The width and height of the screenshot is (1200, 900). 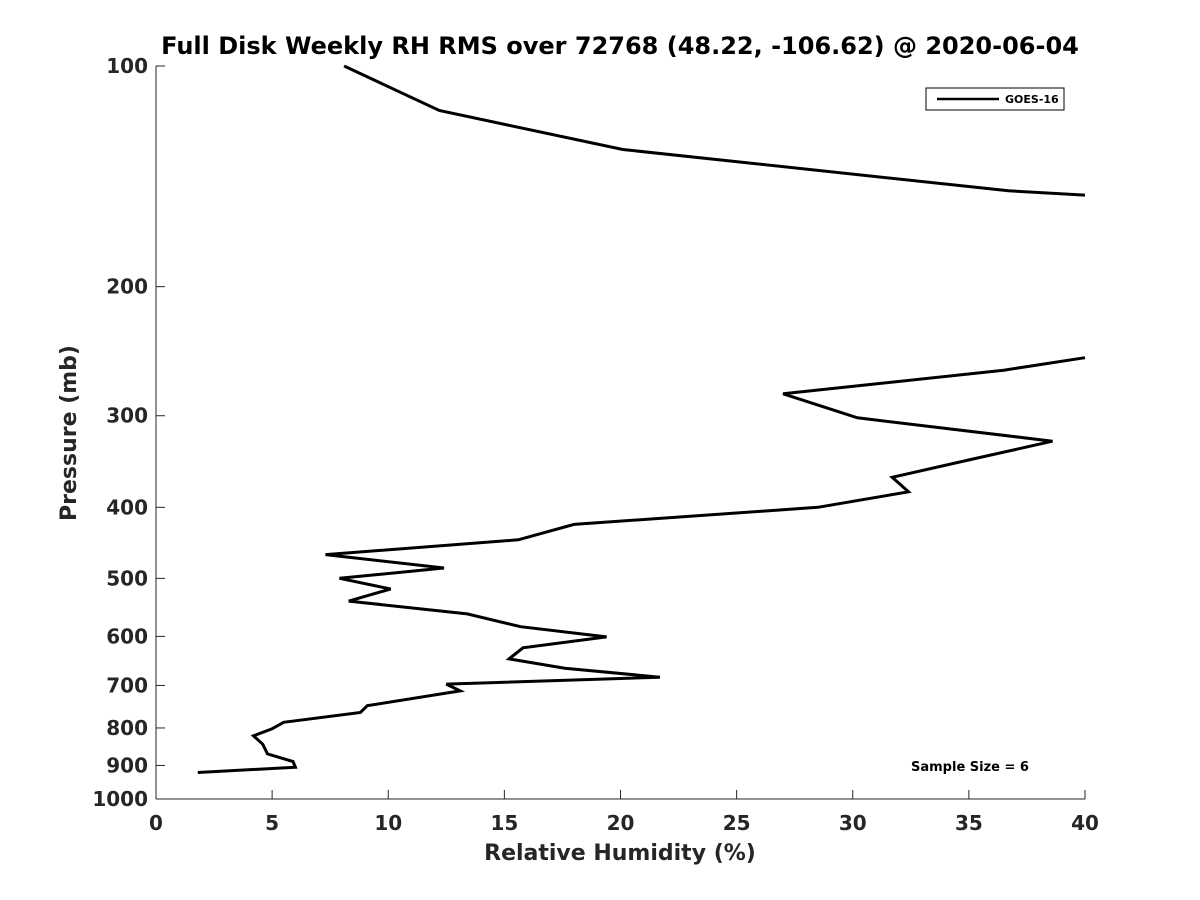 I want to click on y-axis-label: Pressure (mb), so click(x=69, y=433).